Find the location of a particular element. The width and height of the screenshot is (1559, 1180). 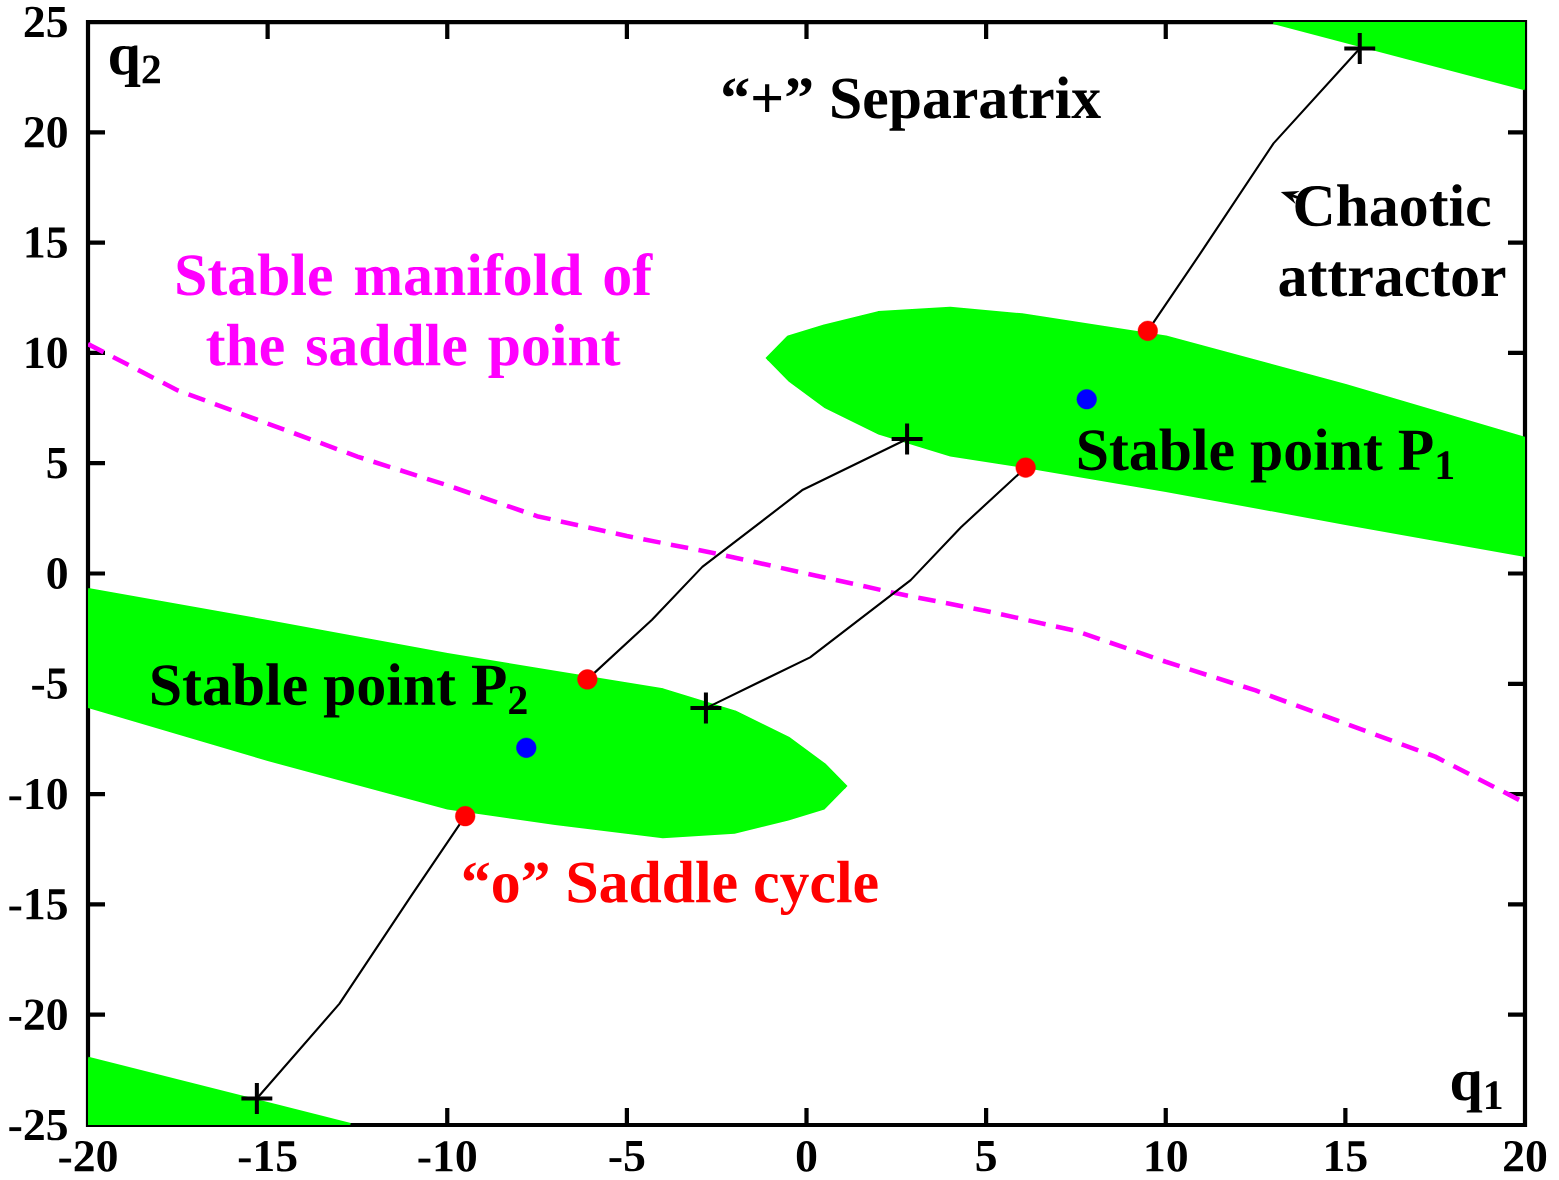

y-axis-title: q$_{2}$ is located at coordinates (135, 66).